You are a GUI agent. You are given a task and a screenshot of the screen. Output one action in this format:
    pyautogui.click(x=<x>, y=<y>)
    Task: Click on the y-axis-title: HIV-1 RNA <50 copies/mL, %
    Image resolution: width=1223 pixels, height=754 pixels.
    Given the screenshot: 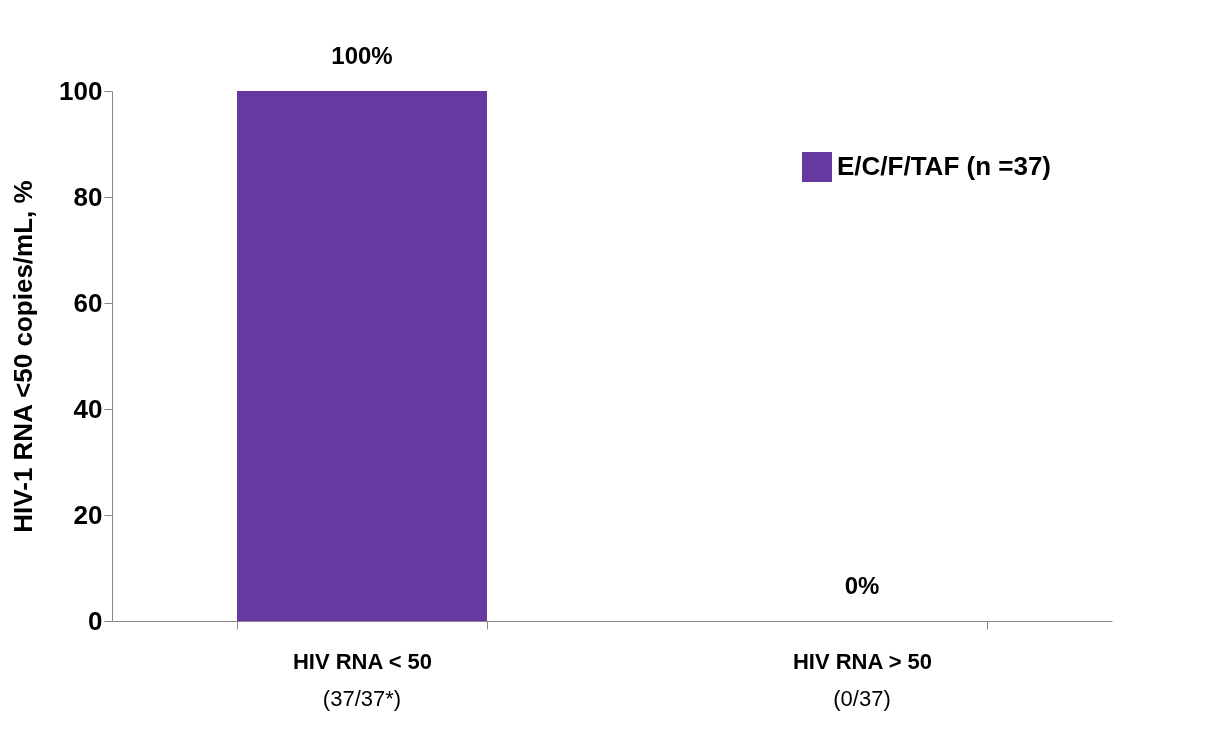 What is the action you would take?
    pyautogui.click(x=23, y=356)
    